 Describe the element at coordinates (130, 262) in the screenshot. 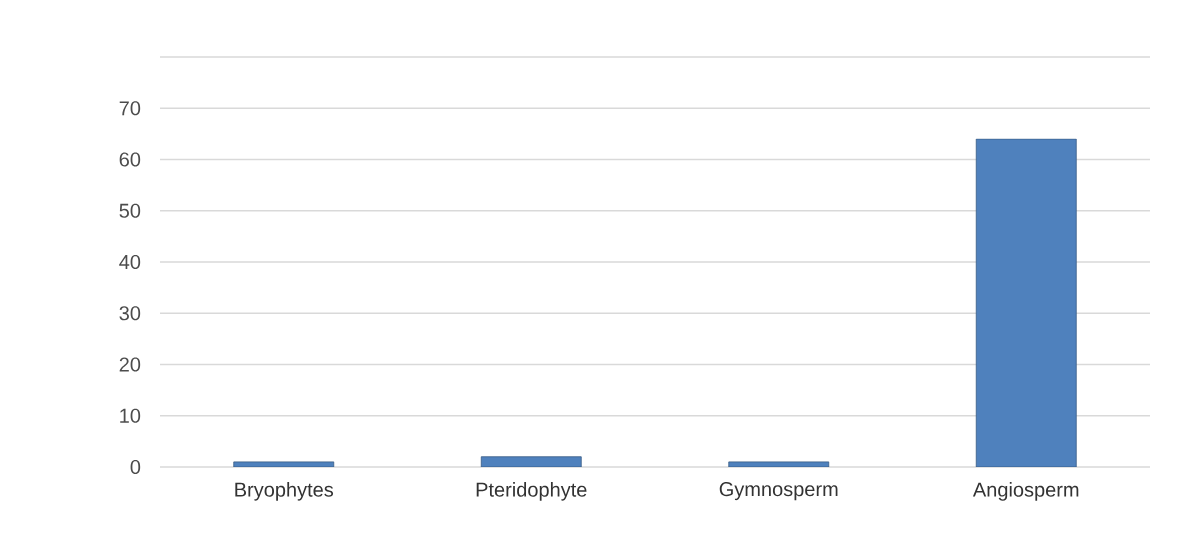

I see `y-tick-label: 40` at that location.